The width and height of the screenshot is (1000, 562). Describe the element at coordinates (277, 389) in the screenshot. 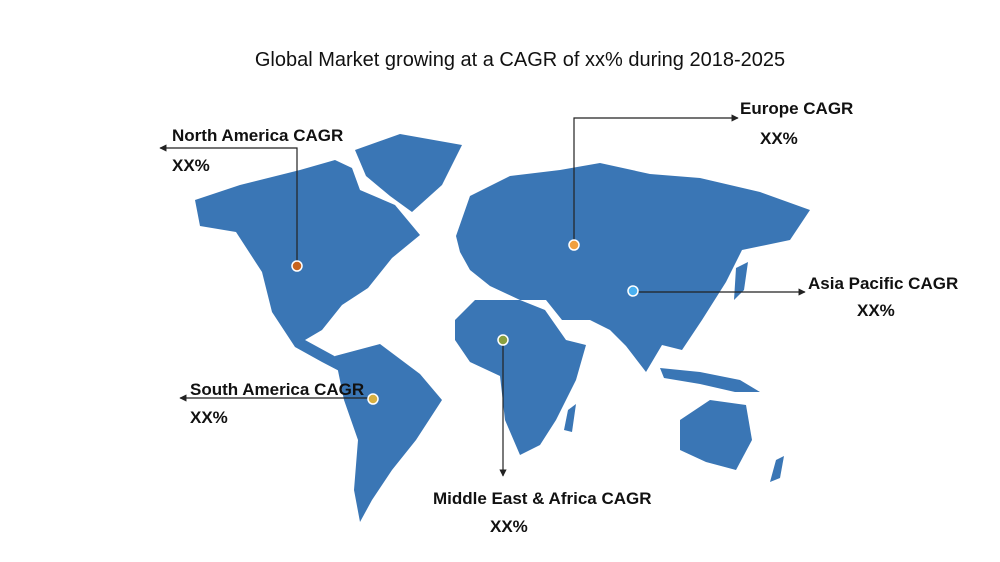

I see `region-label: South America CAGR` at that location.